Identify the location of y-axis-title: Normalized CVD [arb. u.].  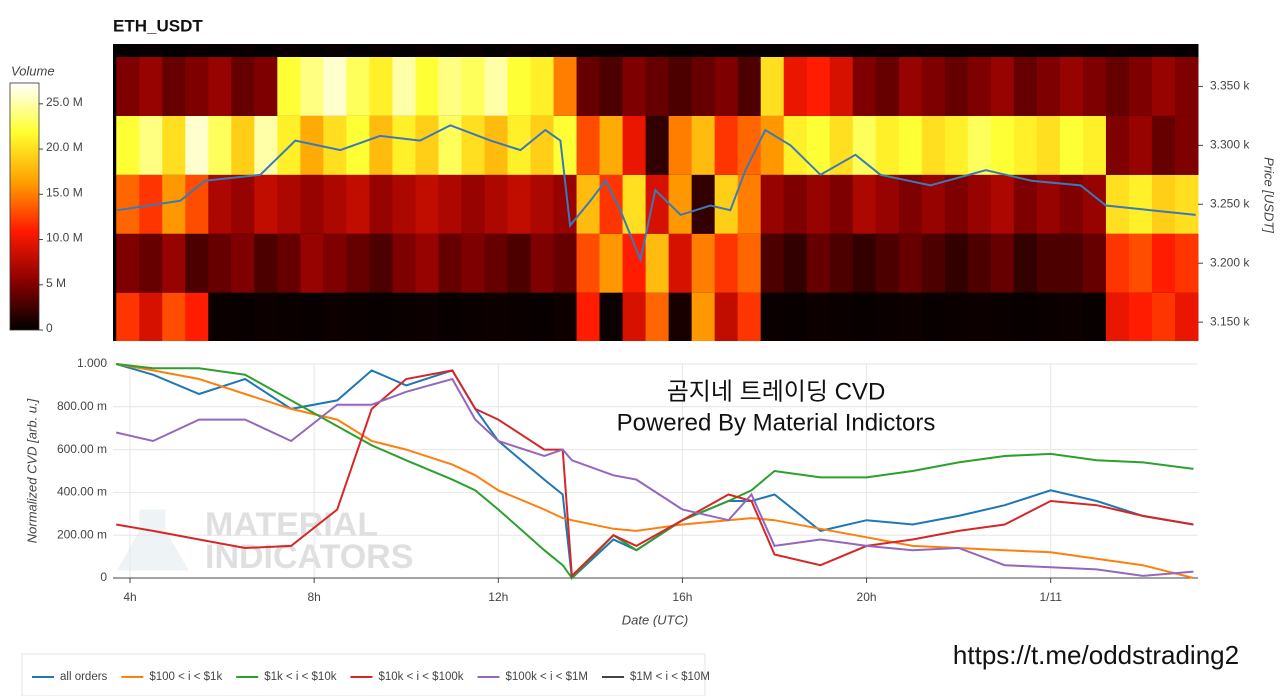
(31, 470).